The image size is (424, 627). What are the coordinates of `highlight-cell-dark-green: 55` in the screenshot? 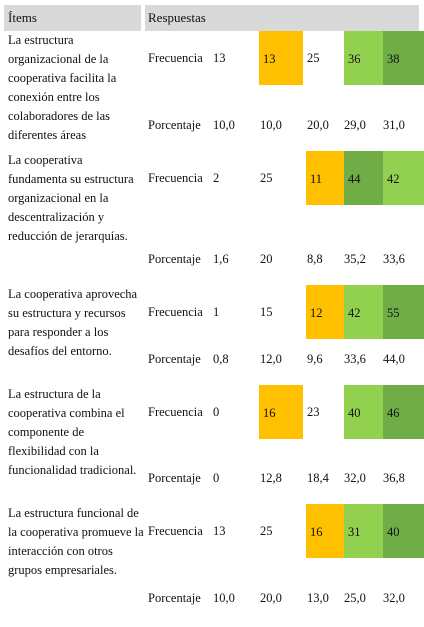 It's located at (403, 312).